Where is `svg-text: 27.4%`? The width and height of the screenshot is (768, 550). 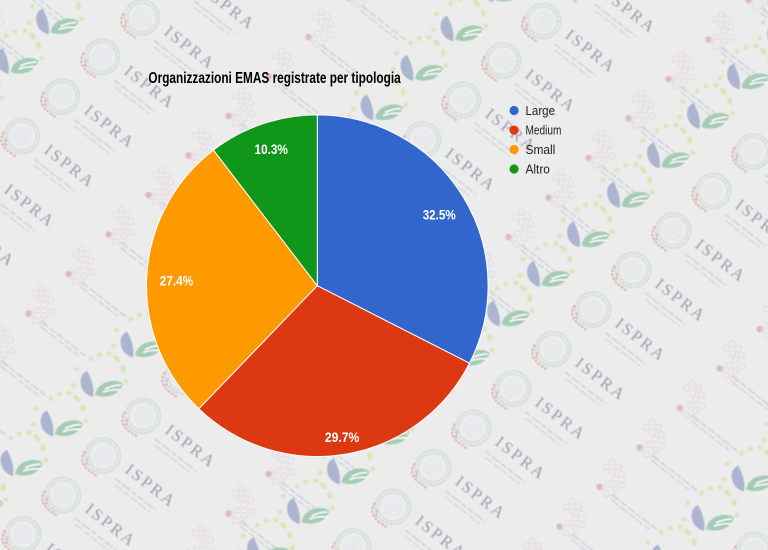 svg-text: 27.4% is located at coordinates (177, 281).